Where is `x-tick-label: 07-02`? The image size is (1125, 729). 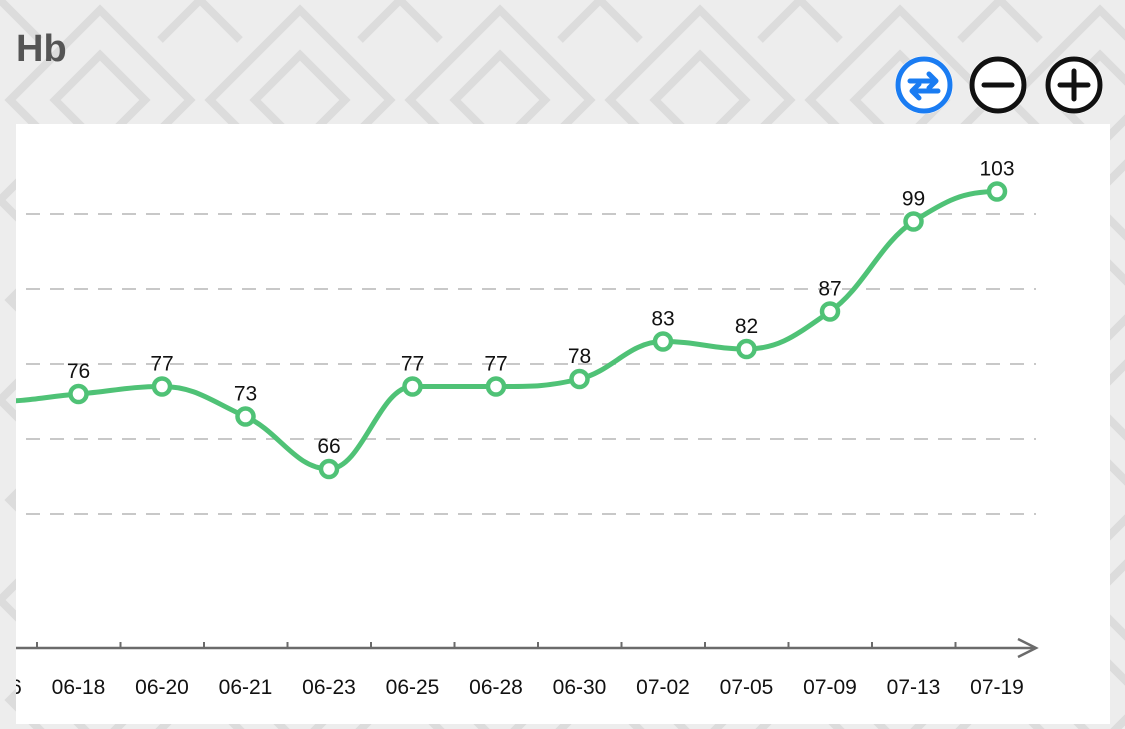
x-tick-label: 07-02 is located at coordinates (663, 687).